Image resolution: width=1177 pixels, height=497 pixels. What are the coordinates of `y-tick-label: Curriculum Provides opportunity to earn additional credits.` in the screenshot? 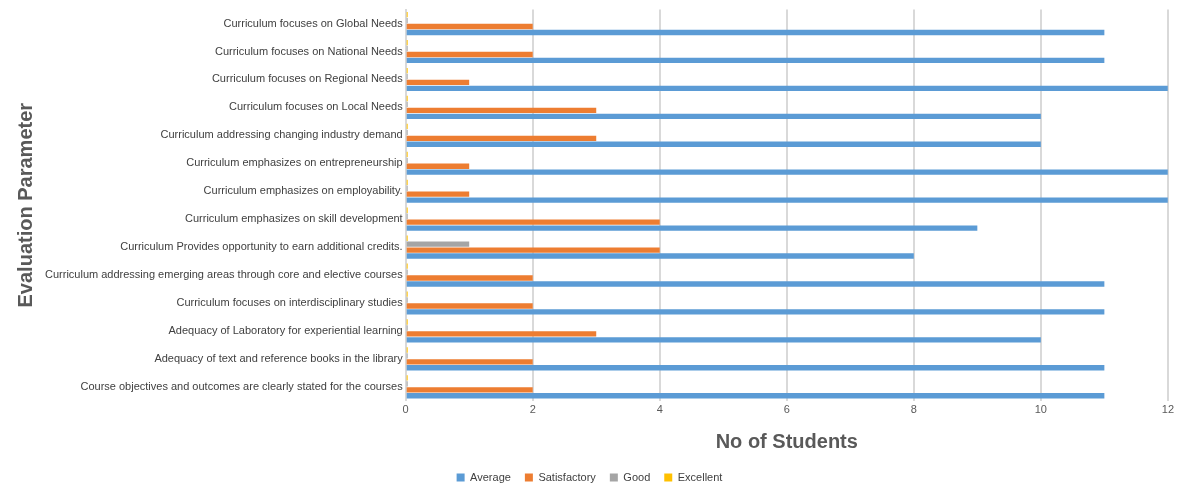 It's located at (261, 246).